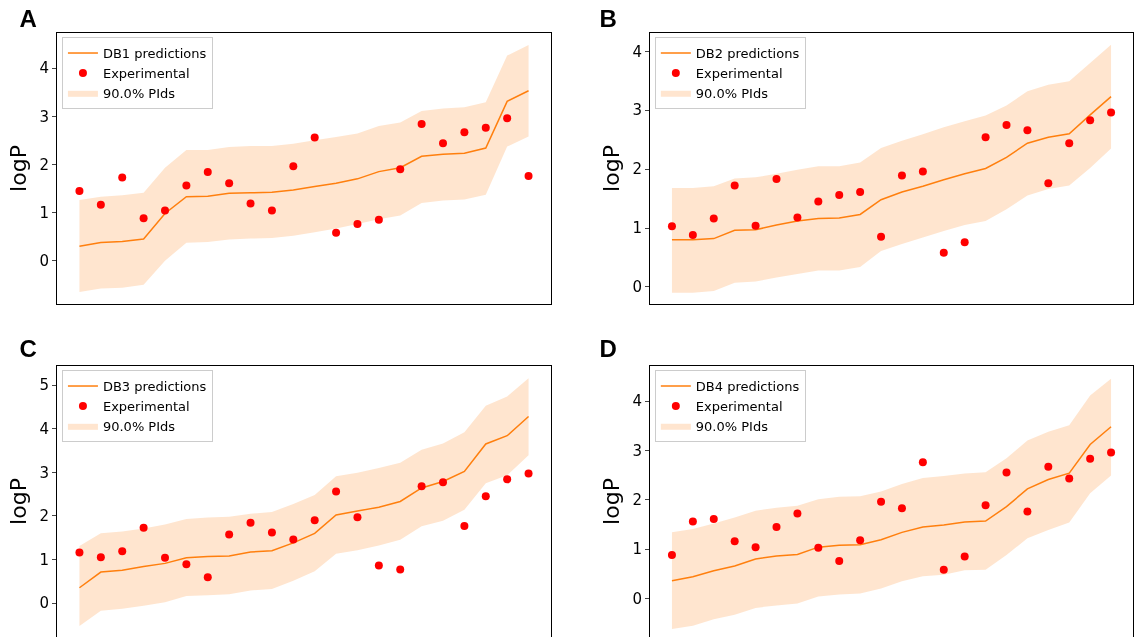 The image size is (1134, 637). What do you see at coordinates (747, 387) in the screenshot?
I see `legend-label: DB4 predictions` at bounding box center [747, 387].